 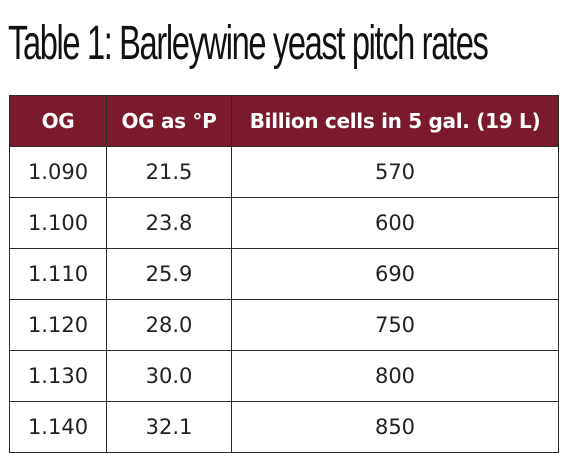 I want to click on table-row: 1.100 23.8 600, so click(x=284, y=223).